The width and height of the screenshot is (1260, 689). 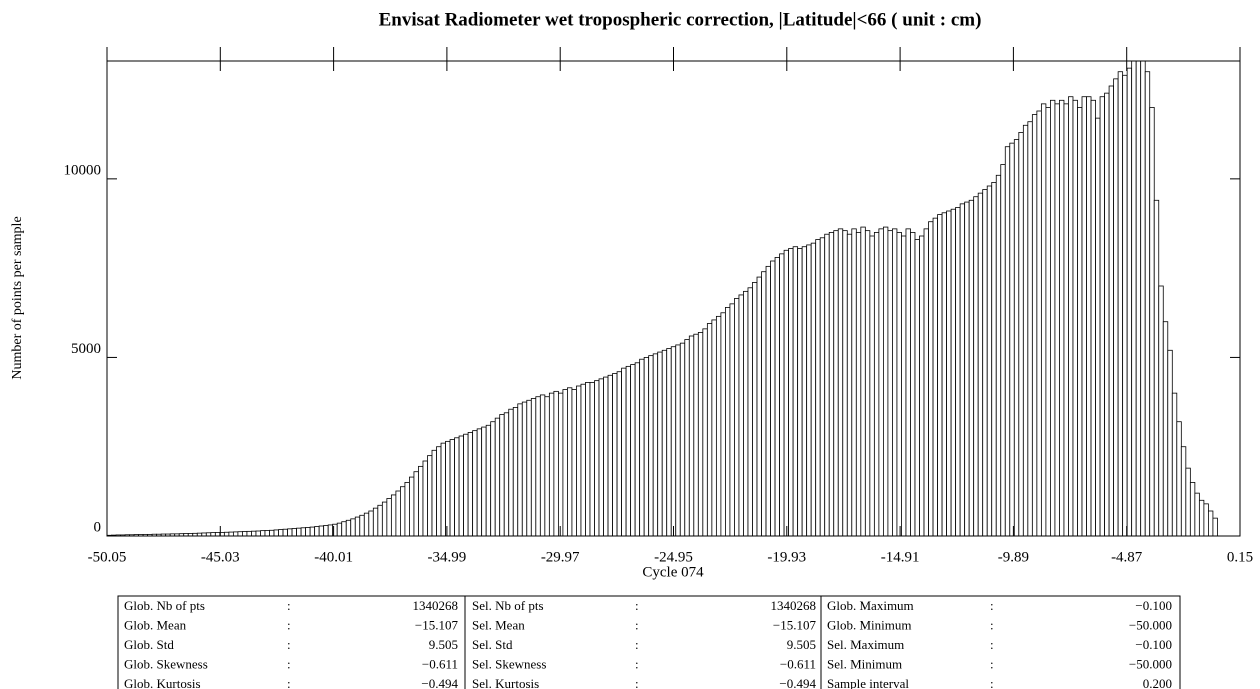 What do you see at coordinates (1153, 605) in the screenshot?
I see `table-cell: −0.100` at bounding box center [1153, 605].